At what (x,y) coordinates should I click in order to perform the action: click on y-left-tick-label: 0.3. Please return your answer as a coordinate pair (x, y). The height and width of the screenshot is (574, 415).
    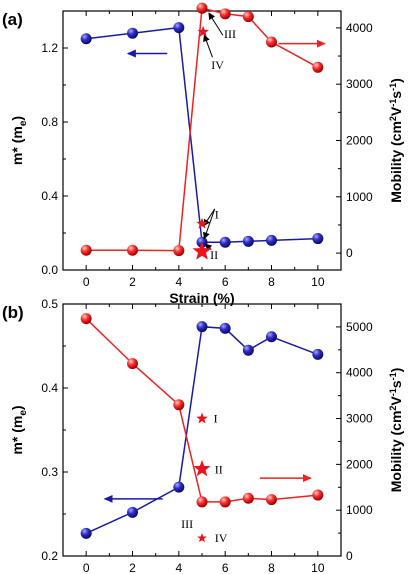
    Looking at the image, I should click on (49, 472).